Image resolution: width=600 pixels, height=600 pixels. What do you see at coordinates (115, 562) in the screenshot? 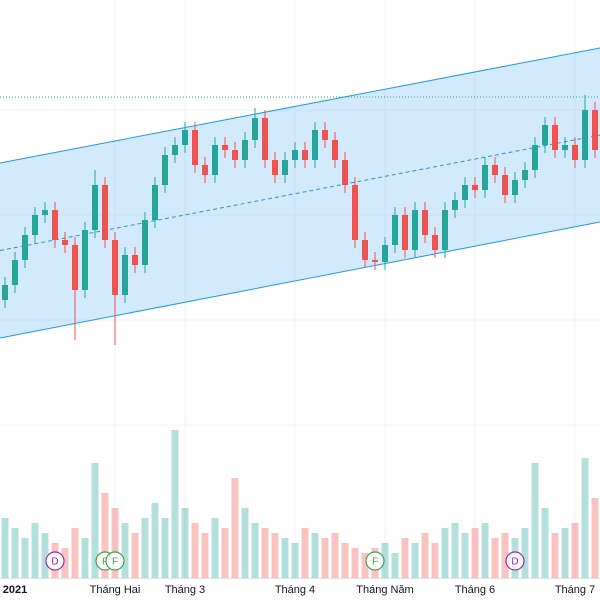
I see `event-label: F` at bounding box center [115, 562].